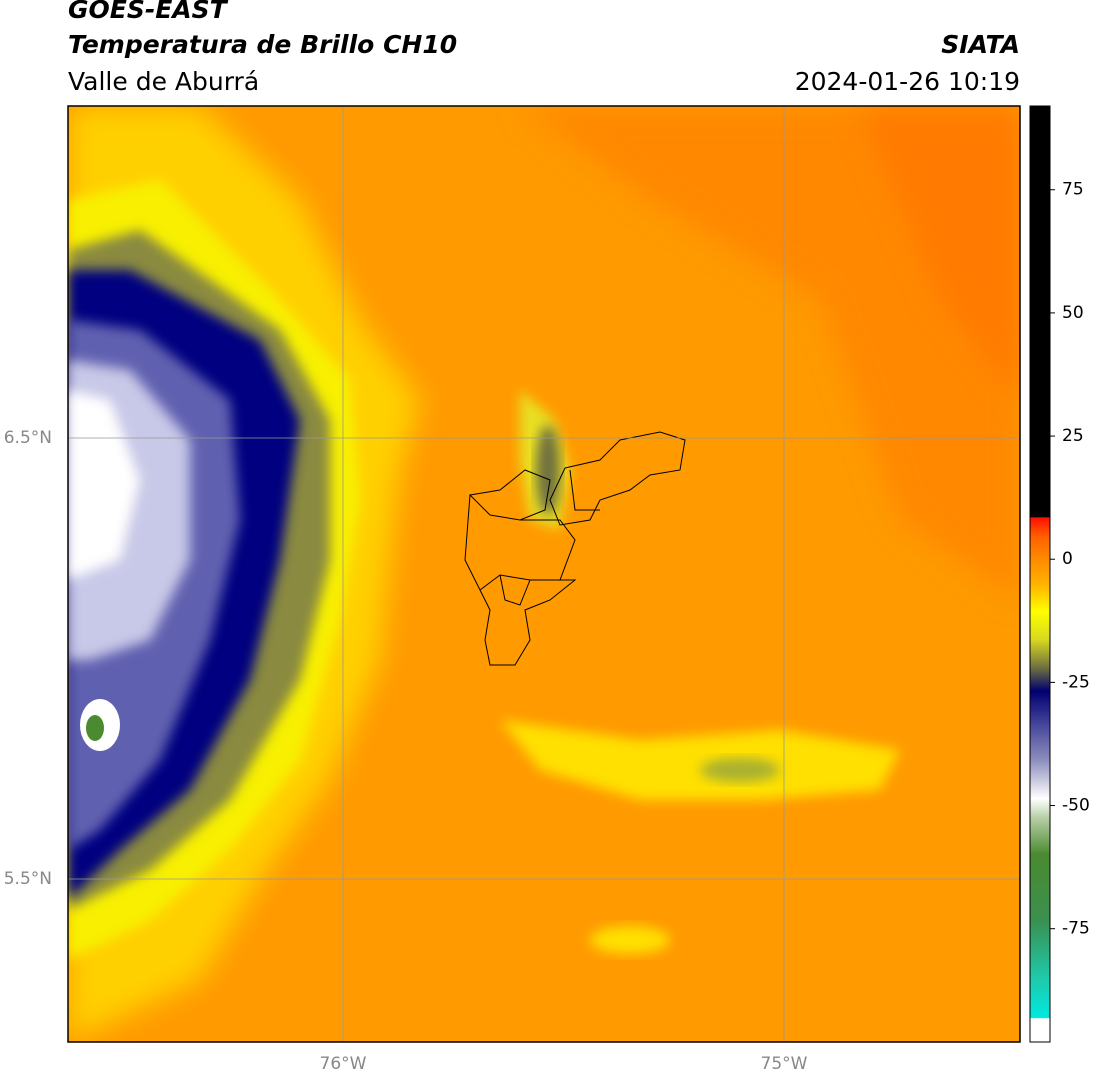 This screenshot has height=1078, width=1094. I want to click on colorbar-tick-label: 75, so click(1073, 190).